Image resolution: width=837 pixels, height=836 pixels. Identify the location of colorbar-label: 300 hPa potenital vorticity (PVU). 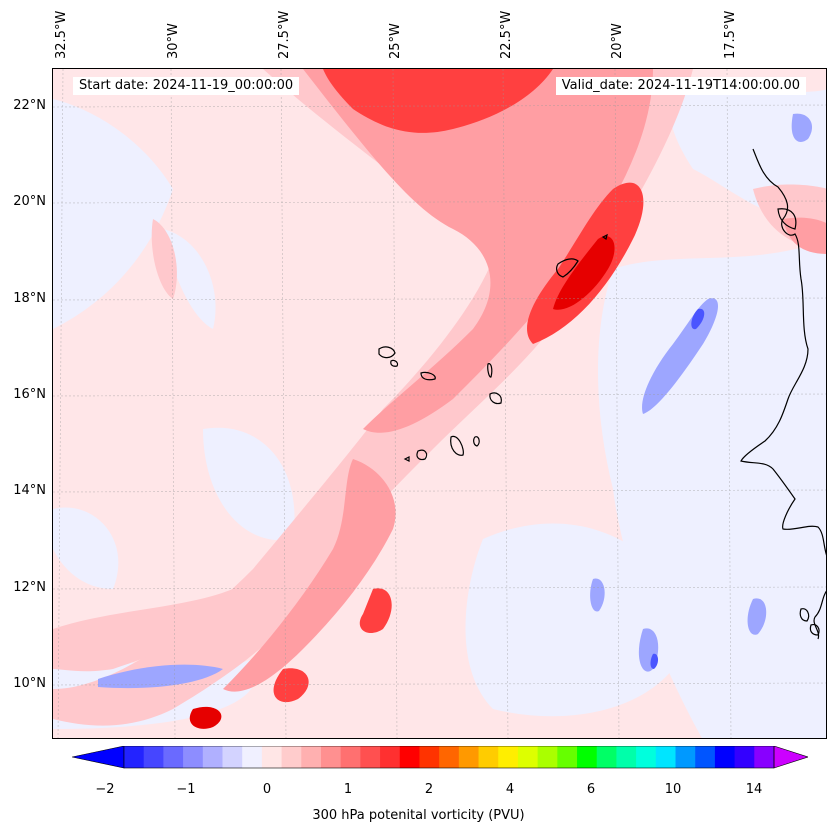
(418, 815).